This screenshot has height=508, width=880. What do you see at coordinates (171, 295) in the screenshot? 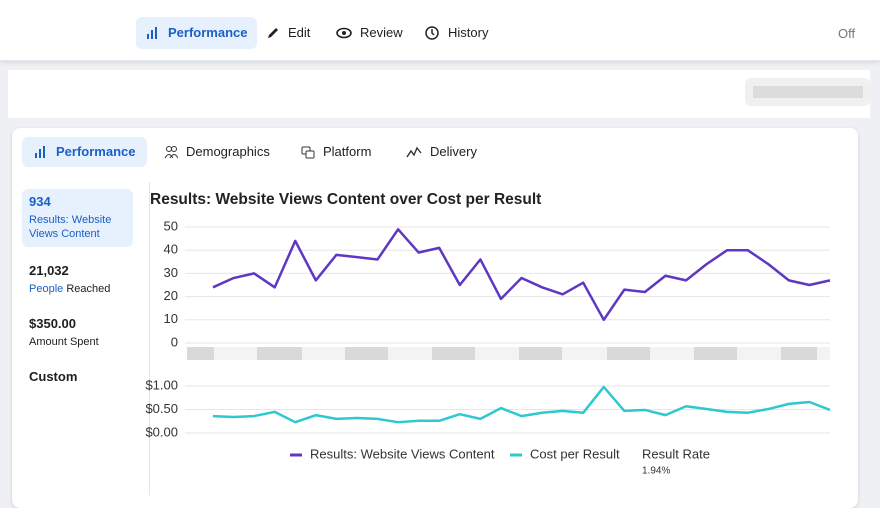
I see `y-tick-label: 20` at bounding box center [171, 295].